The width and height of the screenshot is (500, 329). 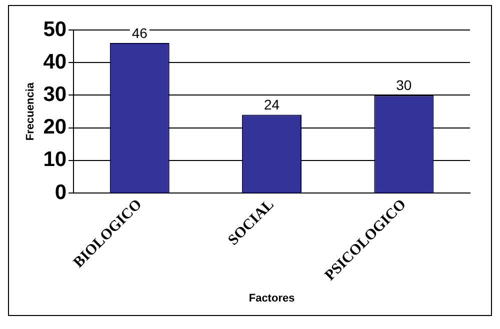 What do you see at coordinates (272, 104) in the screenshot?
I see `data-label: 24` at bounding box center [272, 104].